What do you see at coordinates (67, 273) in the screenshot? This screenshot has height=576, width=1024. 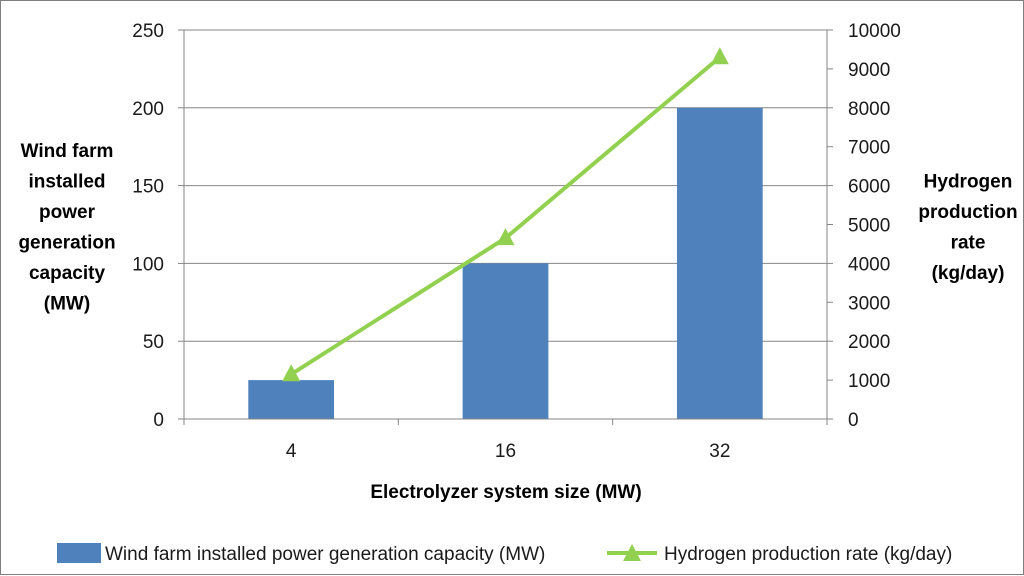 I see `axis-title-line: capacity` at bounding box center [67, 273].